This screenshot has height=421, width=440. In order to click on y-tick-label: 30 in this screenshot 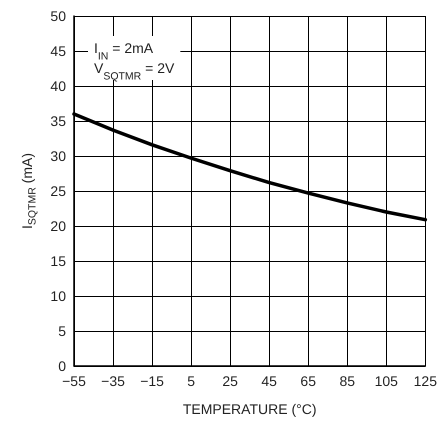, I will do `click(58, 156)`.